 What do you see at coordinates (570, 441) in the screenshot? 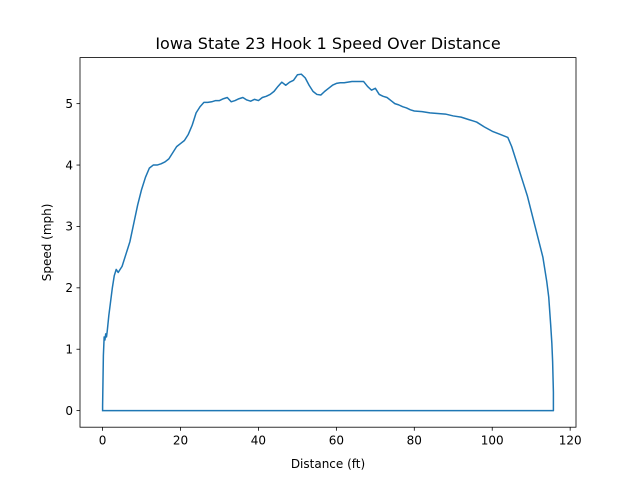
I see `x-tick-label: 120` at bounding box center [570, 441].